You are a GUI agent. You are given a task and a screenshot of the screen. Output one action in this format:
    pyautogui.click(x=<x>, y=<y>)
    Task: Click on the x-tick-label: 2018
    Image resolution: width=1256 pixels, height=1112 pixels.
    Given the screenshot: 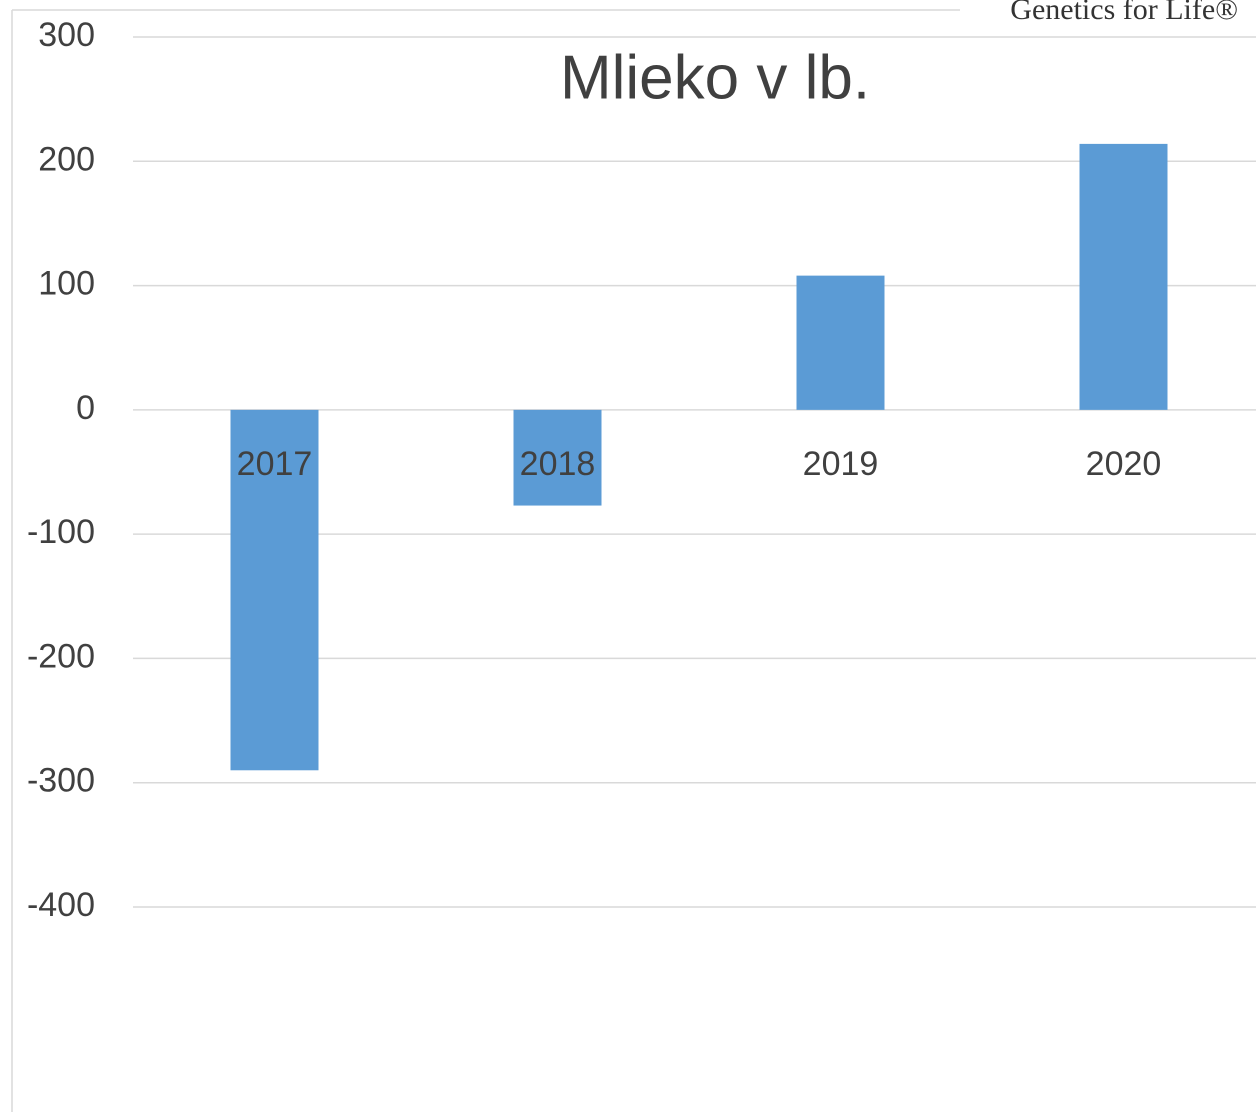 What is the action you would take?
    pyautogui.click(x=558, y=464)
    